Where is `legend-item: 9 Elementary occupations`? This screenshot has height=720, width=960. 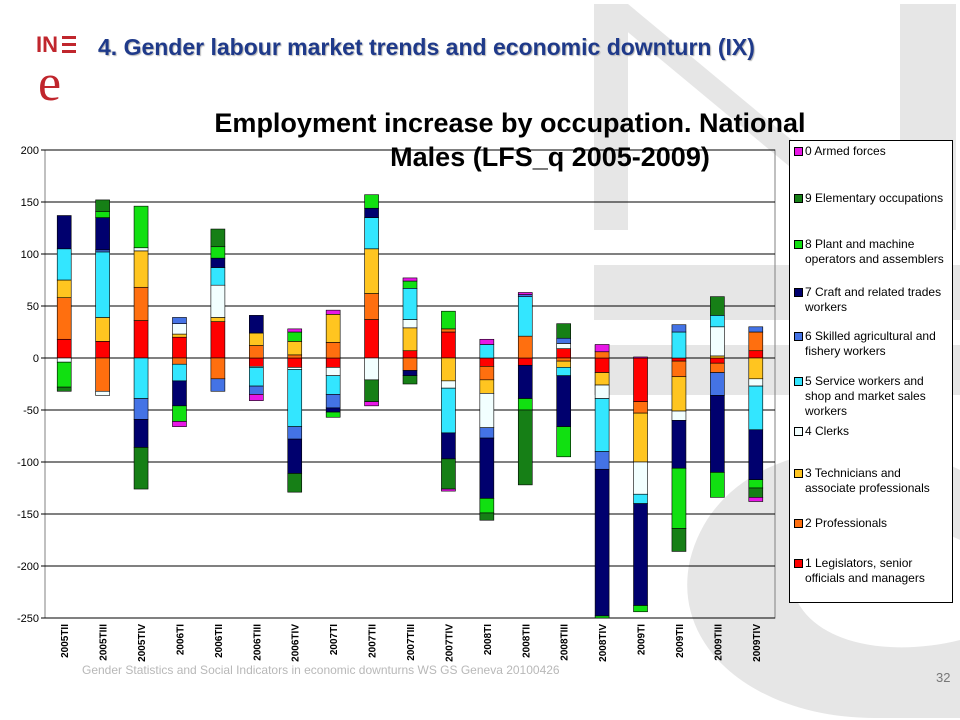 legend-item: 9 Elementary occupations is located at coordinates (872, 198).